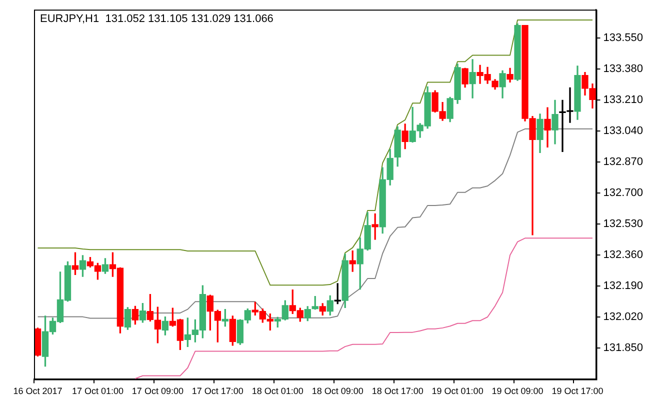 This screenshot has width=650, height=400. Describe the element at coordinates (623, 130) in the screenshot. I see `y-tick-label: 133.040` at that location.